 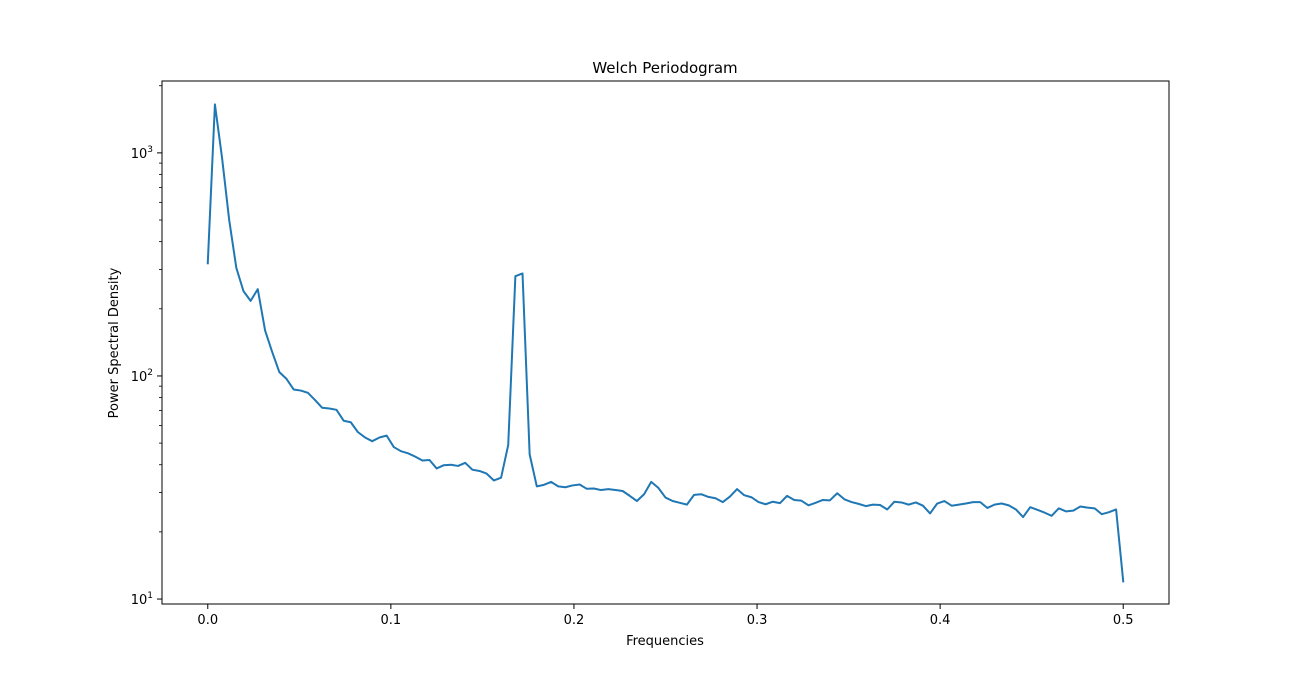 What do you see at coordinates (142, 599) in the screenshot?
I see `y-tick-label: 10¹` at bounding box center [142, 599].